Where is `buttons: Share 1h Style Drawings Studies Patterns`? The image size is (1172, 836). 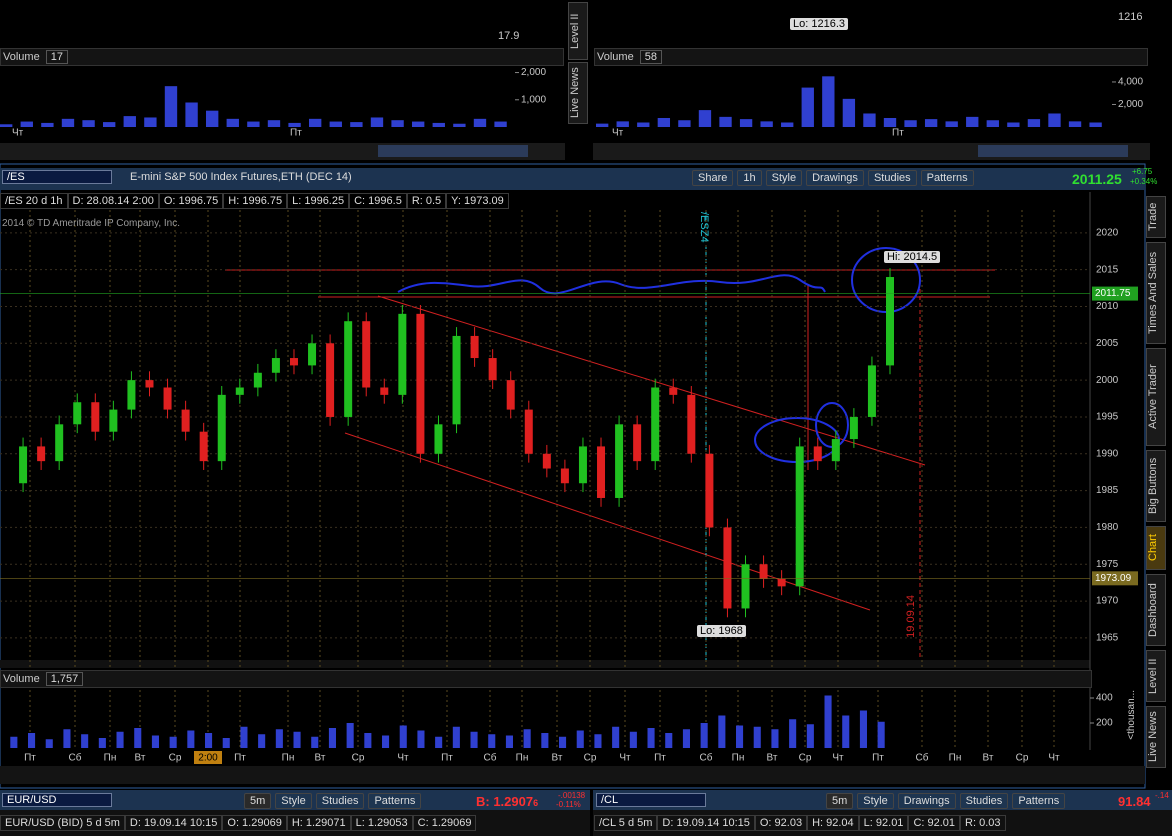
buttons: Share 1h Style Drawings Studies Patterns is located at coordinates (833, 178).